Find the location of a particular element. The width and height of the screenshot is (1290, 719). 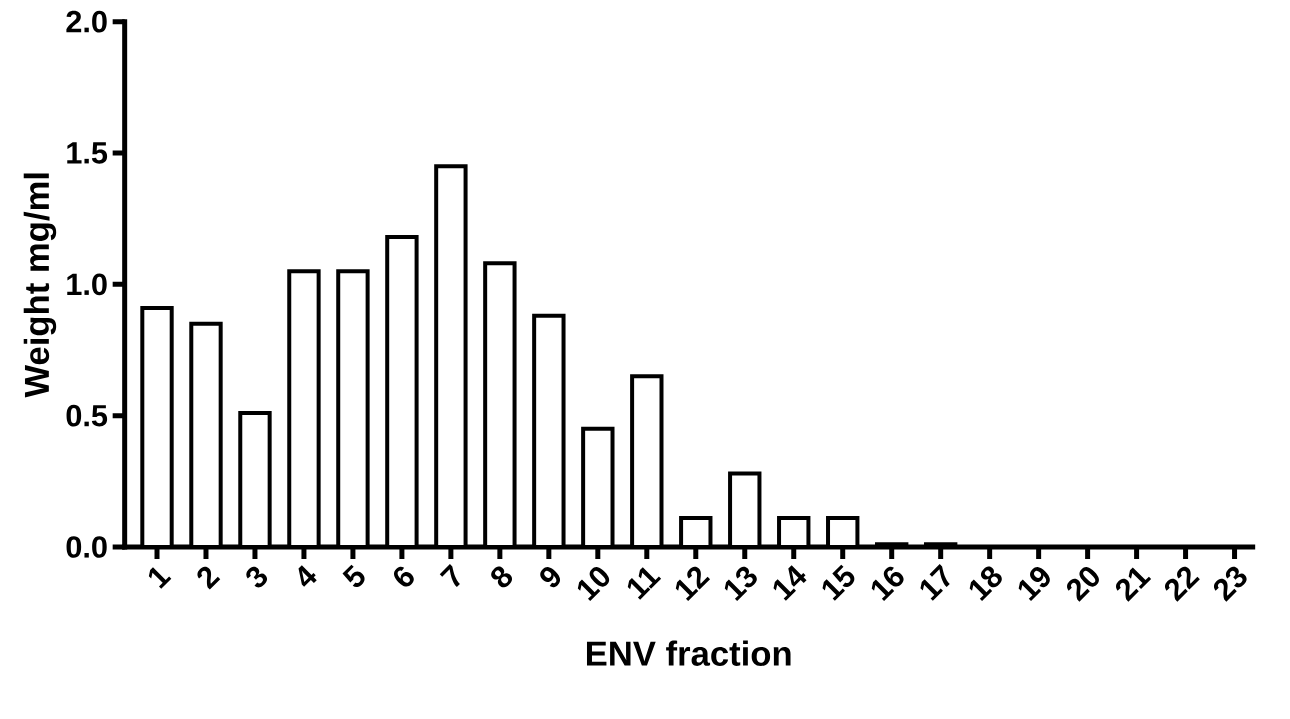

y-tick-label: 2.0 is located at coordinates (86, 21).